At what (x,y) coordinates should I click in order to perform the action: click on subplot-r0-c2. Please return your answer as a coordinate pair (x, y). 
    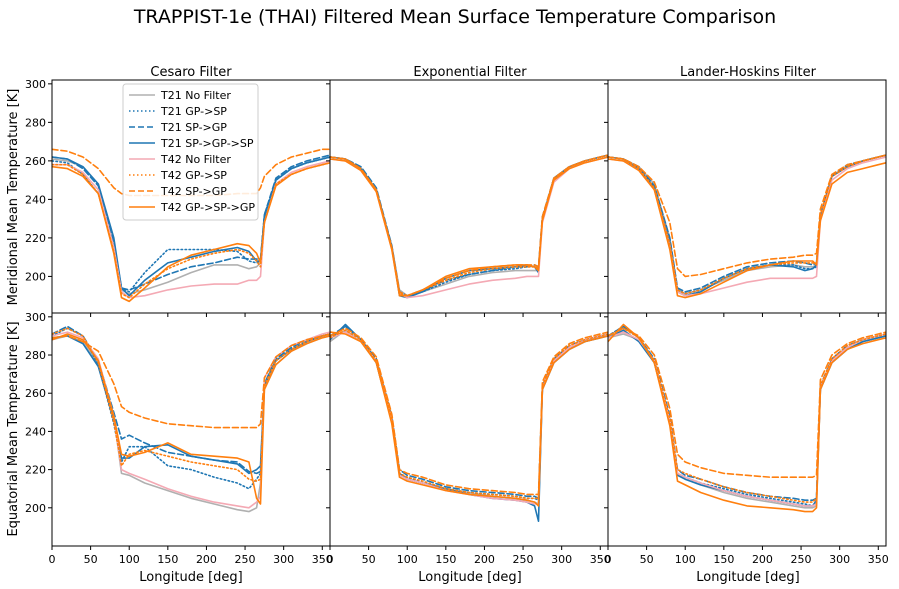
    Looking at the image, I should click on (745, 198).